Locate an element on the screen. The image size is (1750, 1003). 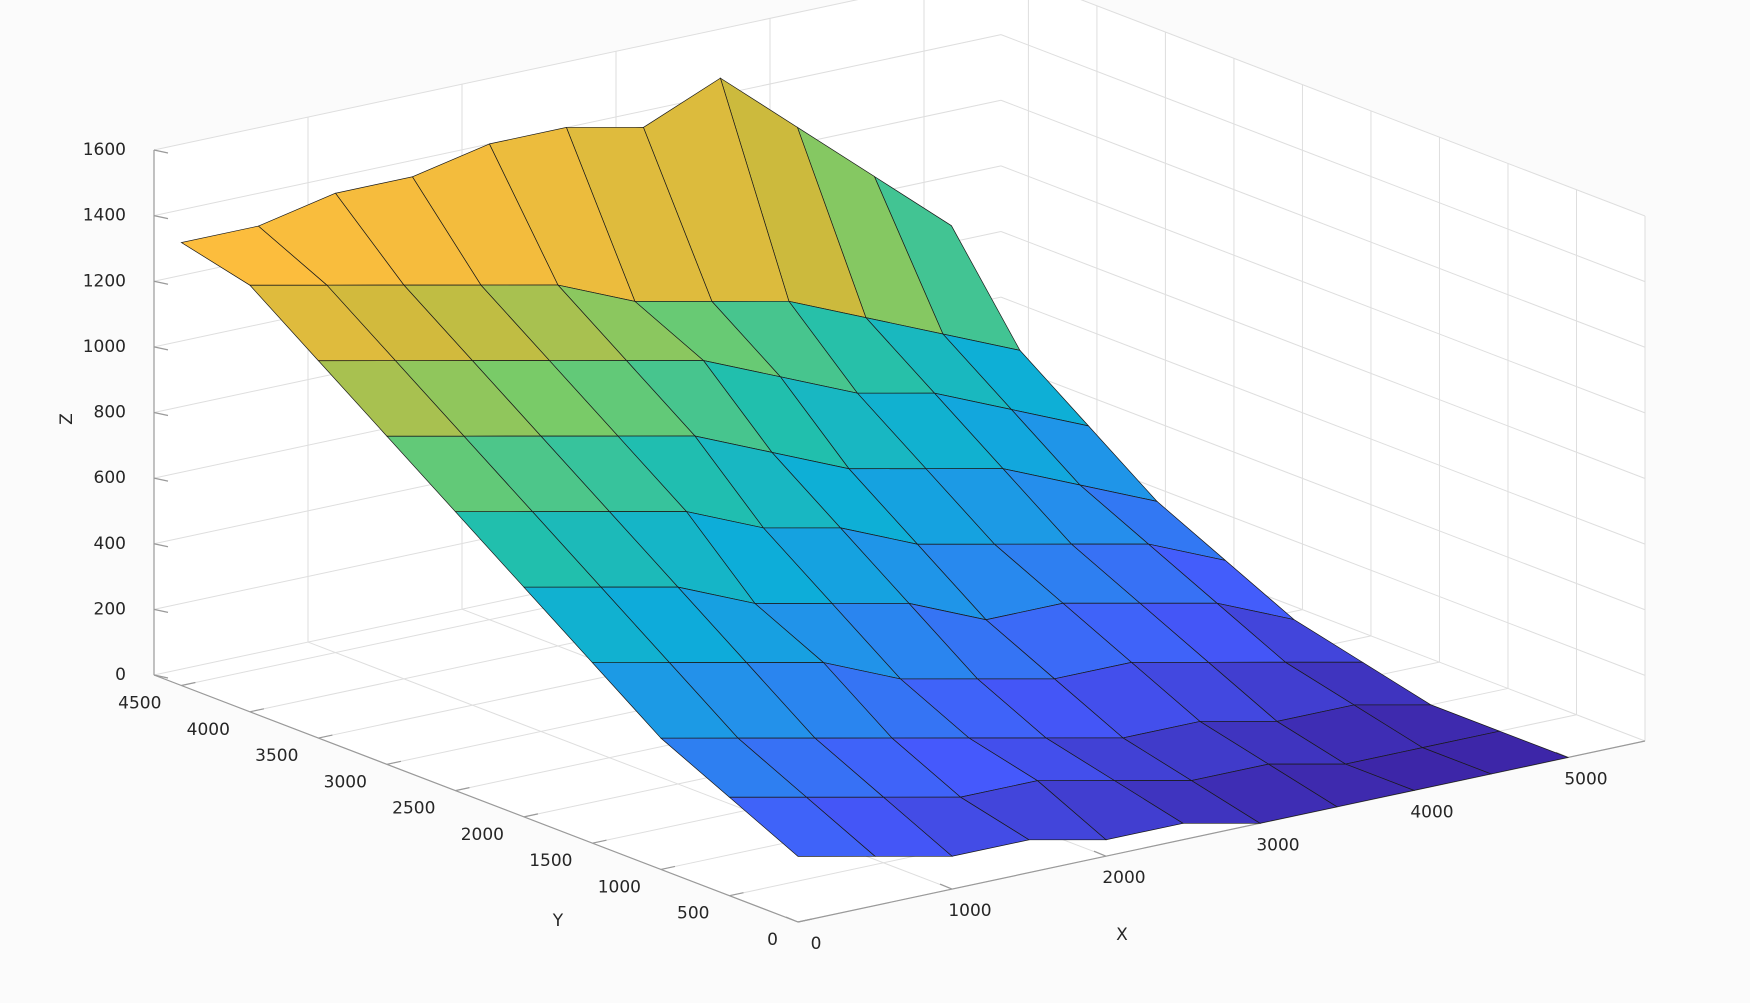
y-tick-label: 4000 is located at coordinates (208, 730).